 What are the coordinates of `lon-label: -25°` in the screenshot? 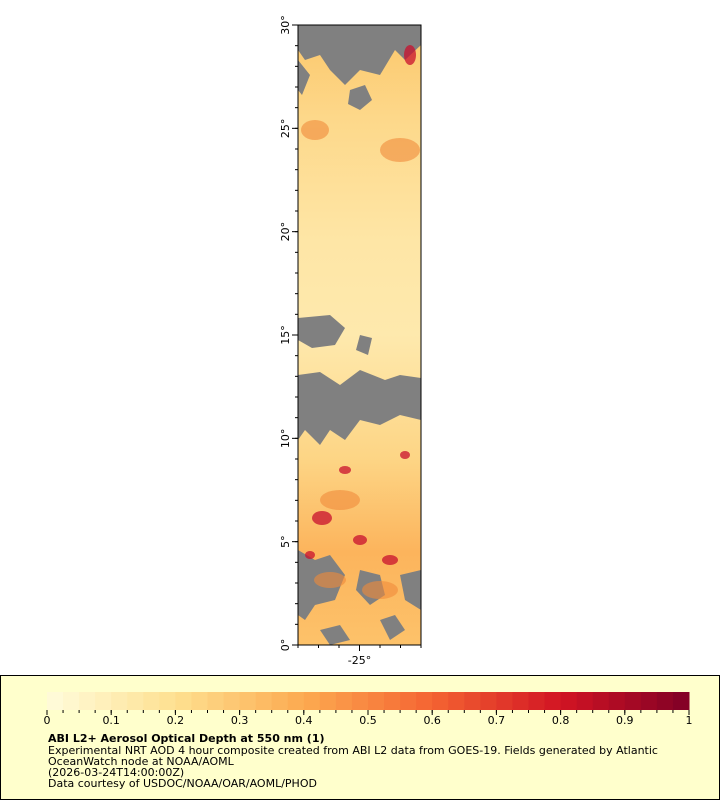 It's located at (359, 660).